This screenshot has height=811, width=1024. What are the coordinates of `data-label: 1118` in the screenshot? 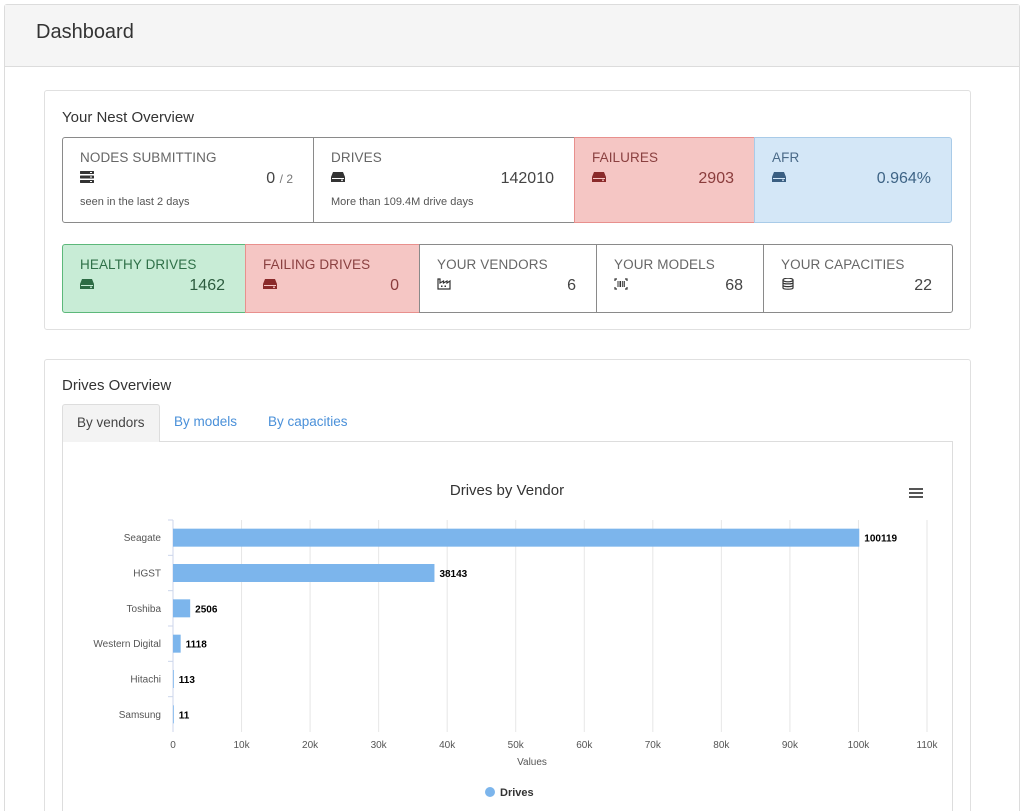 It's located at (197, 645).